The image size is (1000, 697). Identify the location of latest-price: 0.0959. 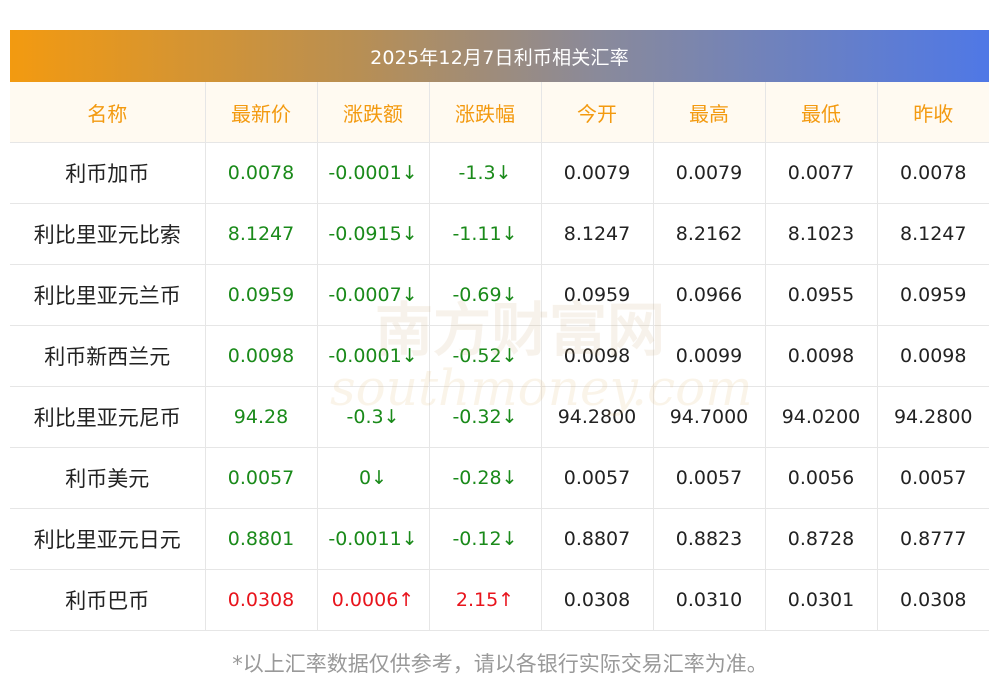
(261, 295).